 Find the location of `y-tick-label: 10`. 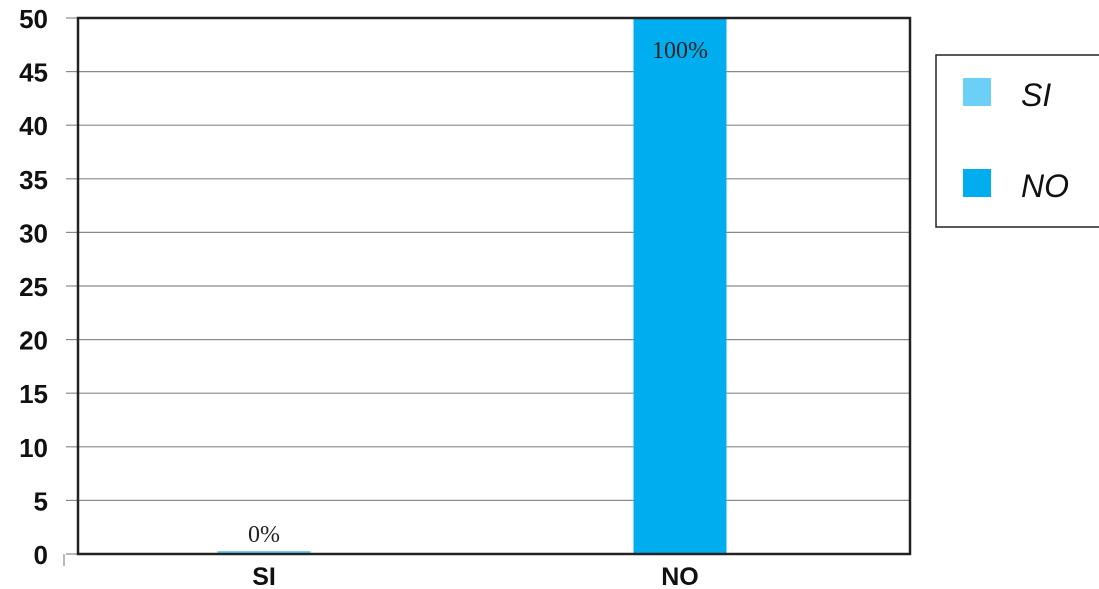

y-tick-label: 10 is located at coordinates (33, 448).